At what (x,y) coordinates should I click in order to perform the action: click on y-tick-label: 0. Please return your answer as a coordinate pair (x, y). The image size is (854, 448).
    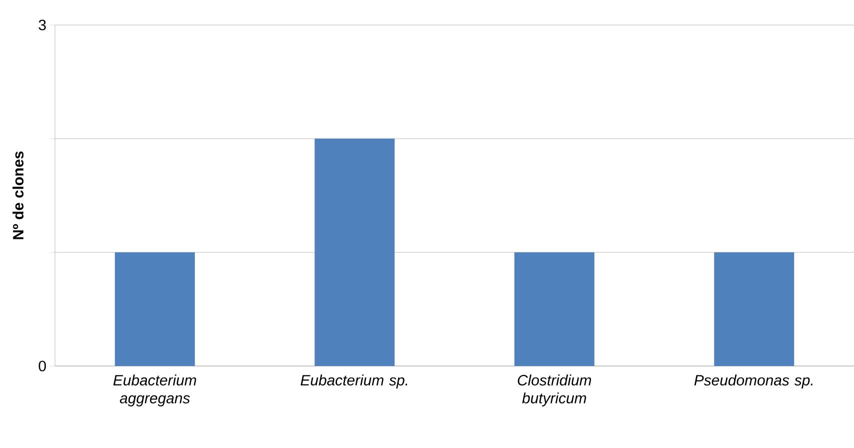
    Looking at the image, I should click on (42, 366).